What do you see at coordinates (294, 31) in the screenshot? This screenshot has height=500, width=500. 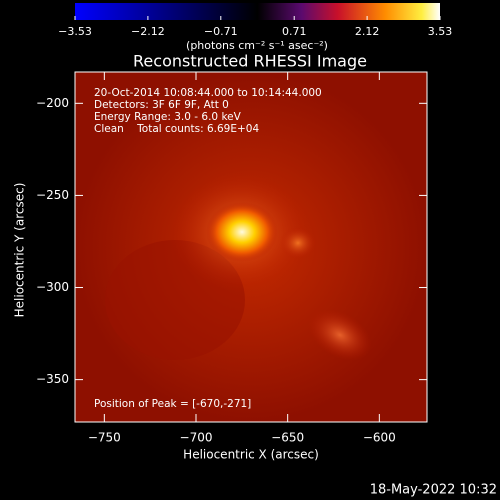 I see `colorbar-tick-label: 0.71` at bounding box center [294, 31].